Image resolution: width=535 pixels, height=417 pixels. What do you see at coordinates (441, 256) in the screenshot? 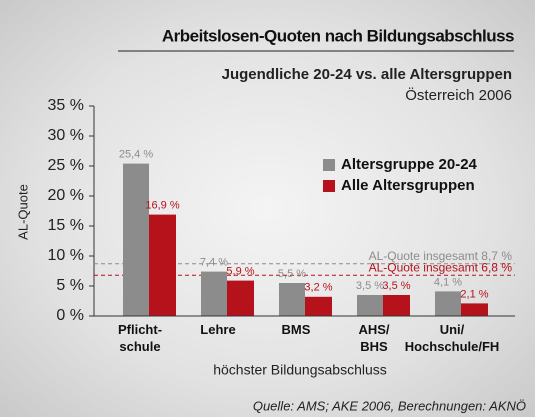
I see `reference-label: AL-Quote insgesamt 8,7 %` at bounding box center [441, 256].